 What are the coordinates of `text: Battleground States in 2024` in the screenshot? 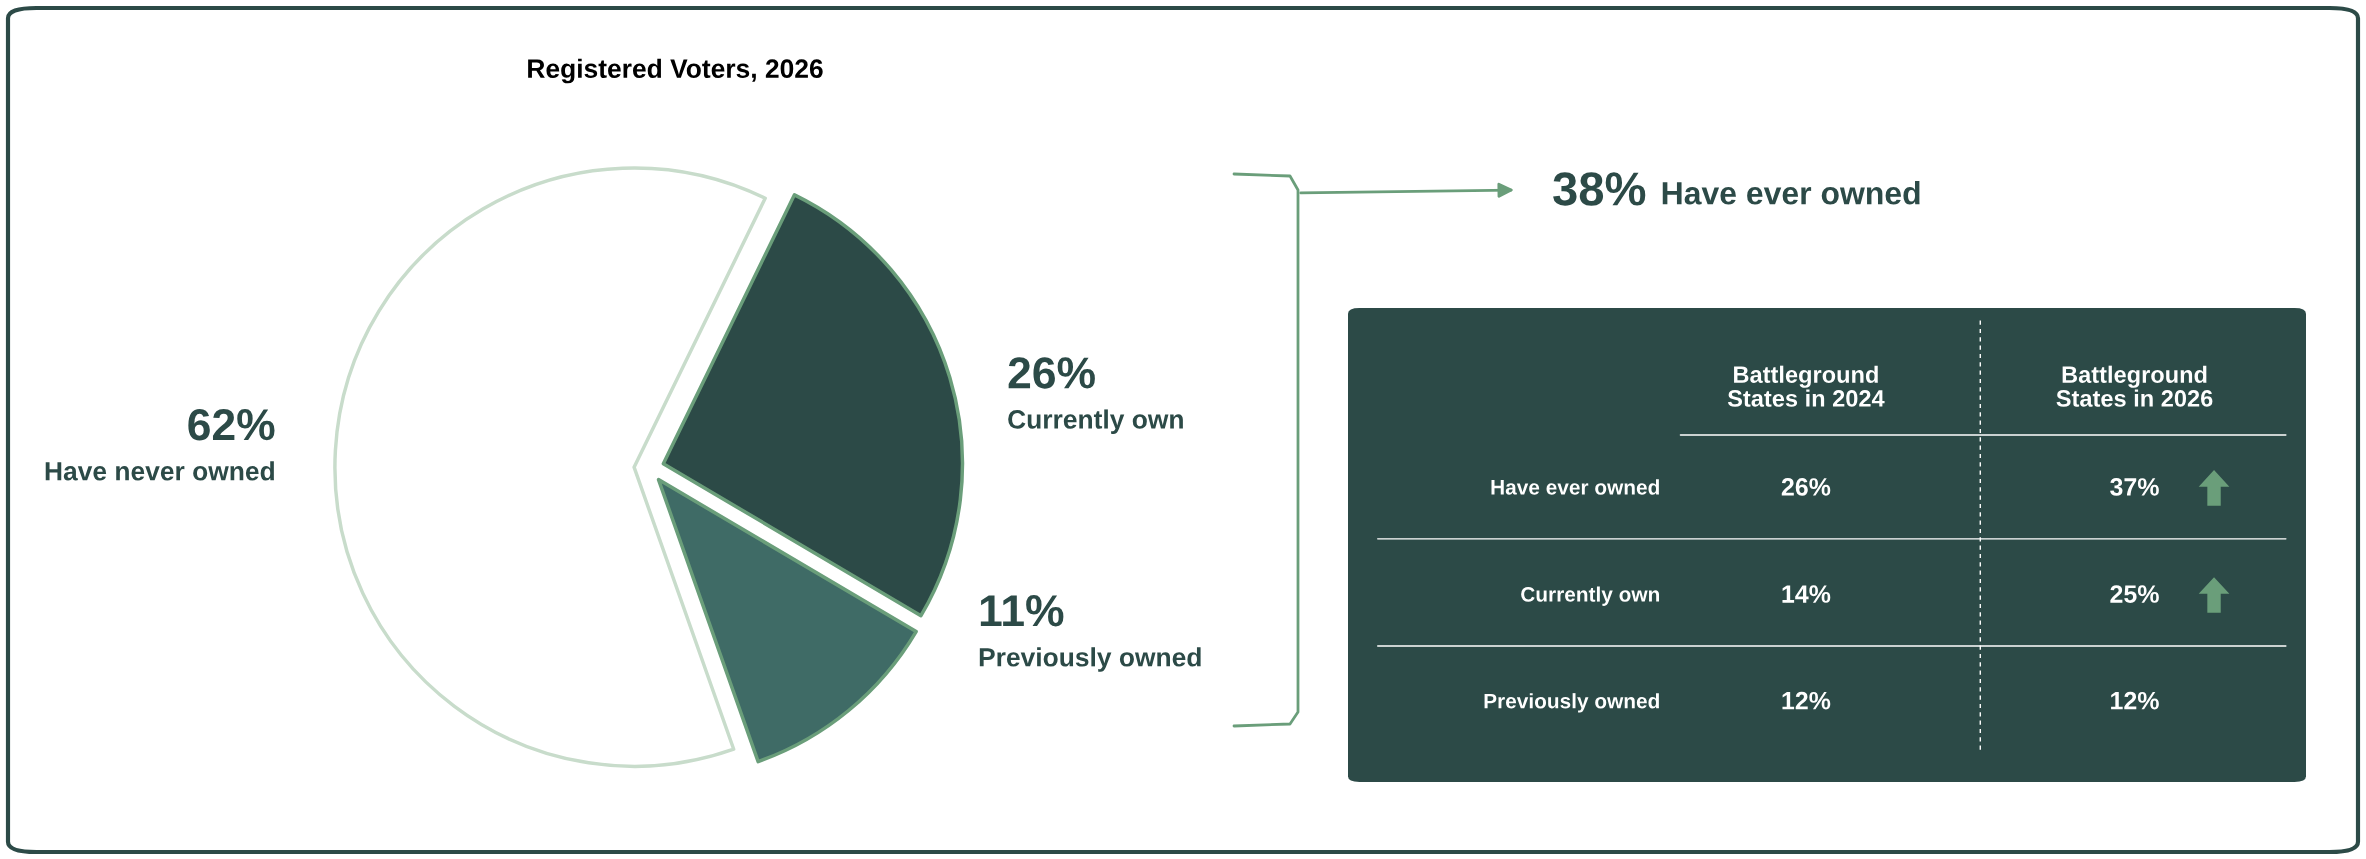 It's located at (1806, 386).